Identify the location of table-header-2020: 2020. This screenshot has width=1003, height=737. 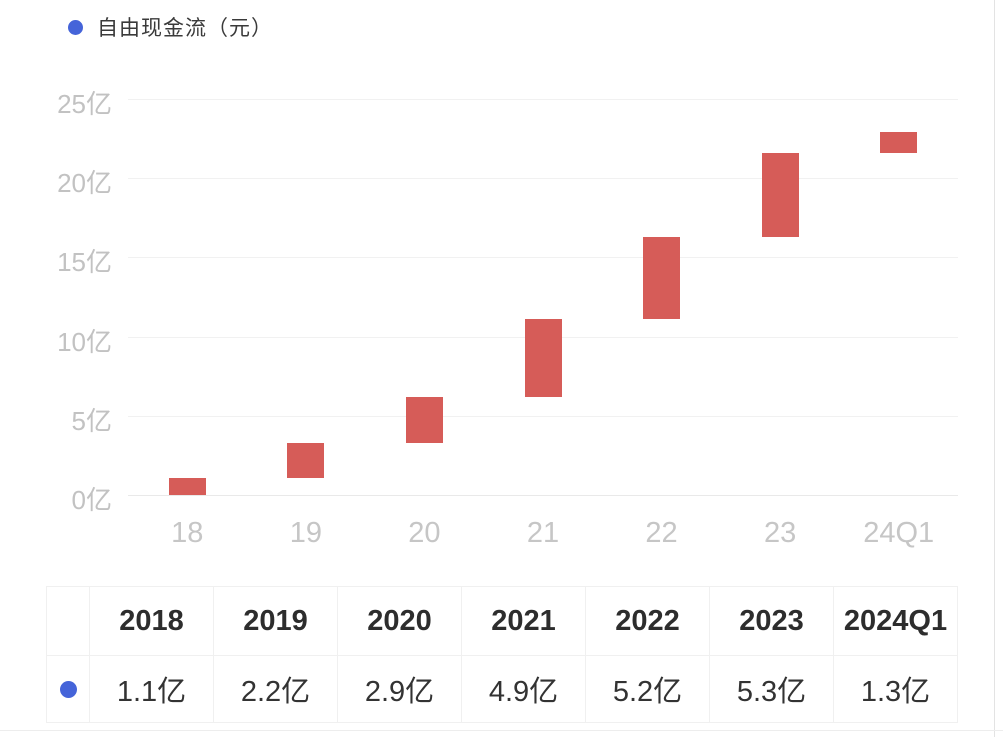
(399, 621).